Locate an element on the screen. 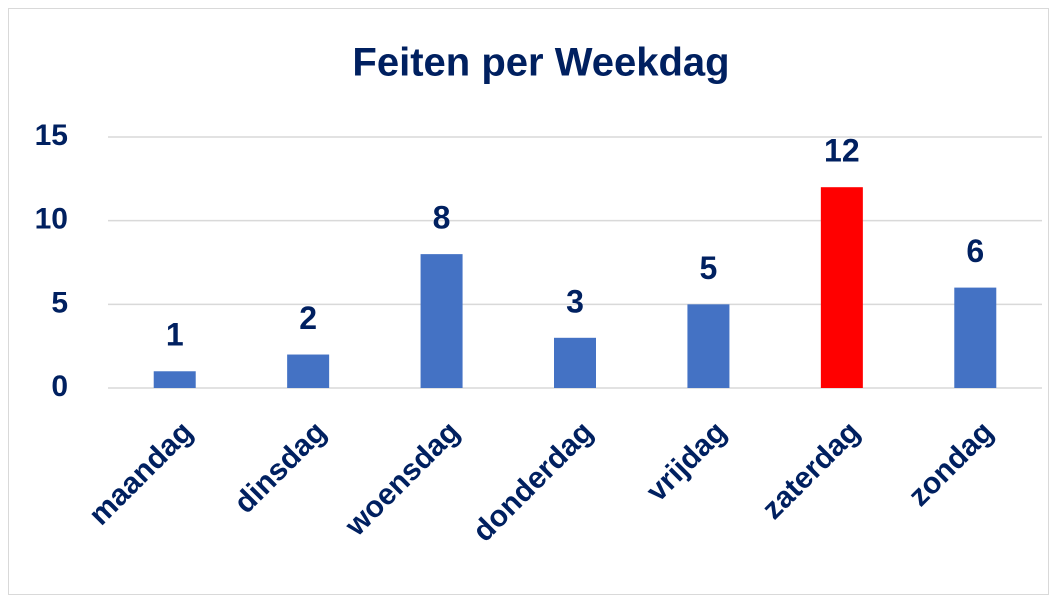 The width and height of the screenshot is (1057, 596). data-label: 1 is located at coordinates (175, 335).